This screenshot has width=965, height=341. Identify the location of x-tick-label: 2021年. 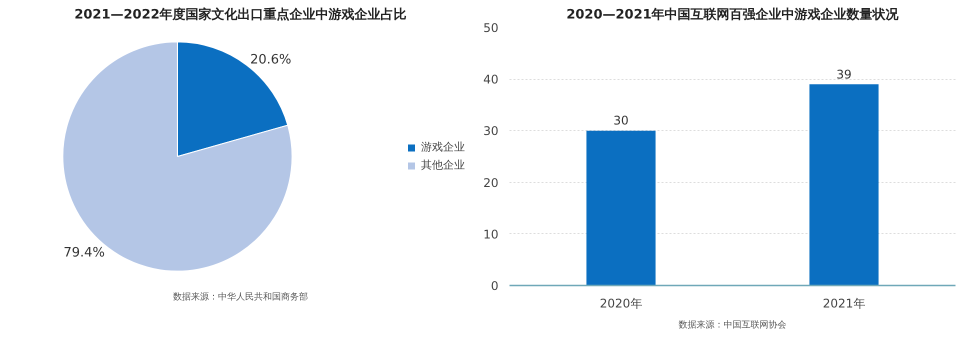
(844, 303).